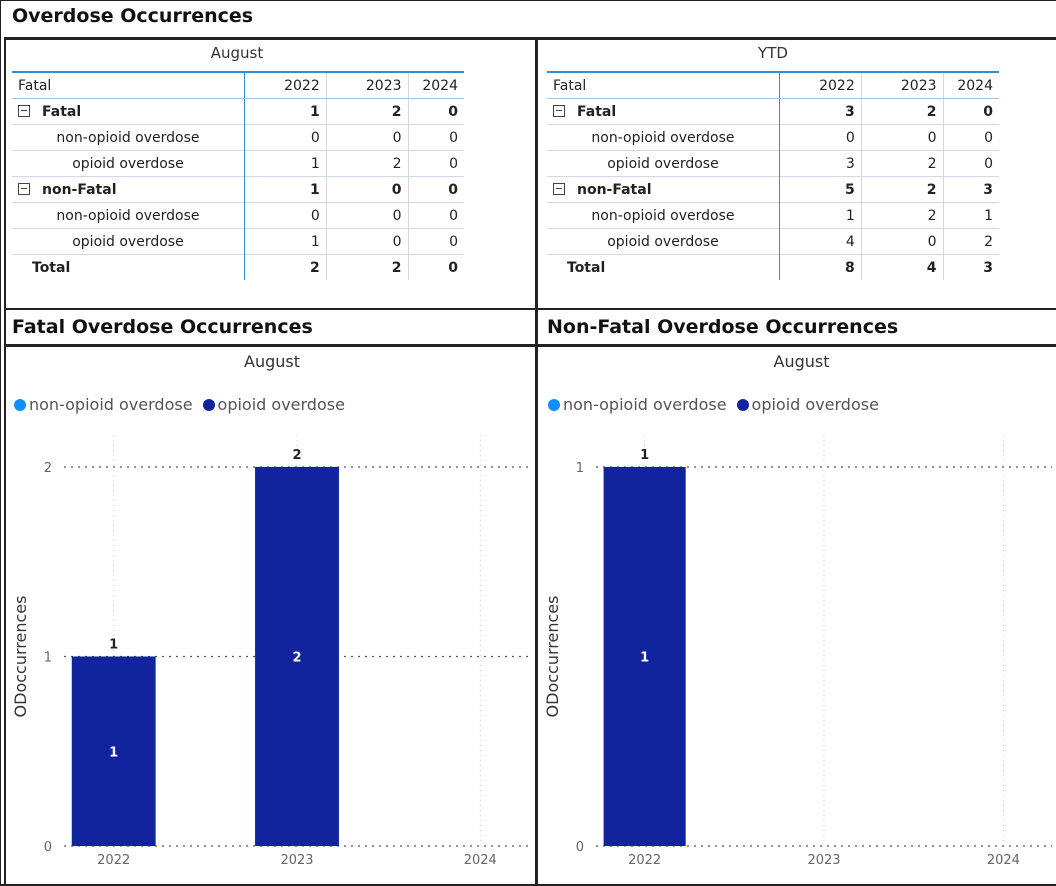 The image size is (1056, 886). What do you see at coordinates (162, 327) in the screenshot?
I see `fatal-chart-header: Fatal Overdose Occurrences` at bounding box center [162, 327].